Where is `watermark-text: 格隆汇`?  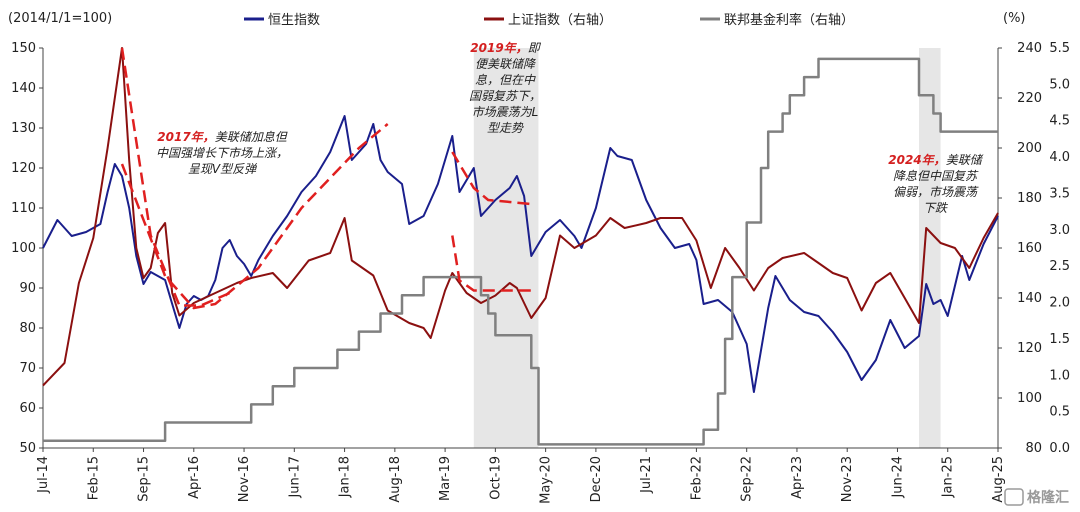 watermark-text: 格隆汇 is located at coordinates (1048, 497).